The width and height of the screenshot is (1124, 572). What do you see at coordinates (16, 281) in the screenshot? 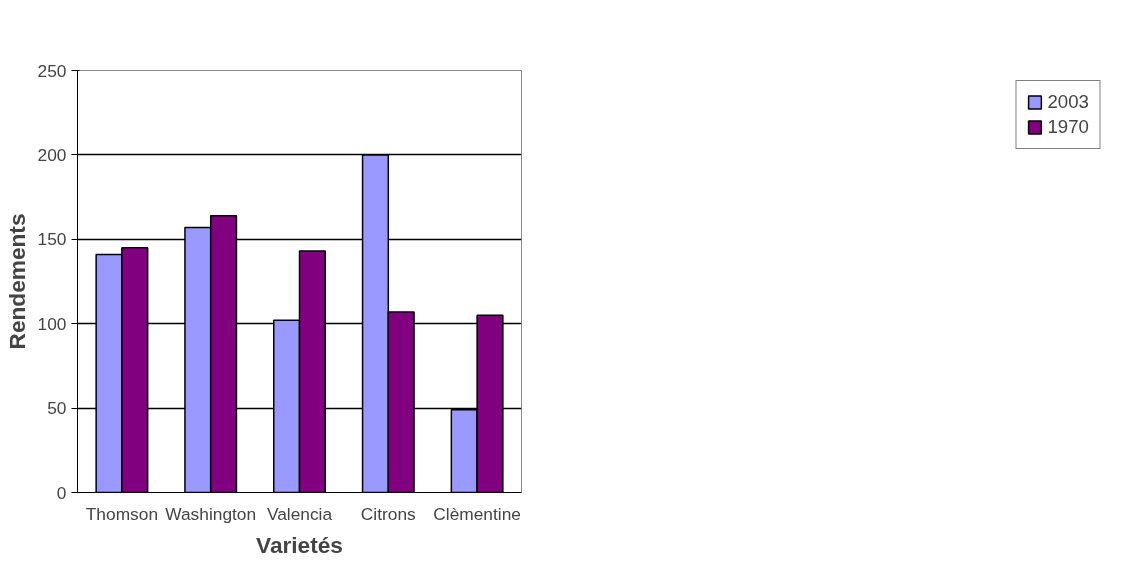
I see `y-axis-title: Rendements` at bounding box center [16, 281].